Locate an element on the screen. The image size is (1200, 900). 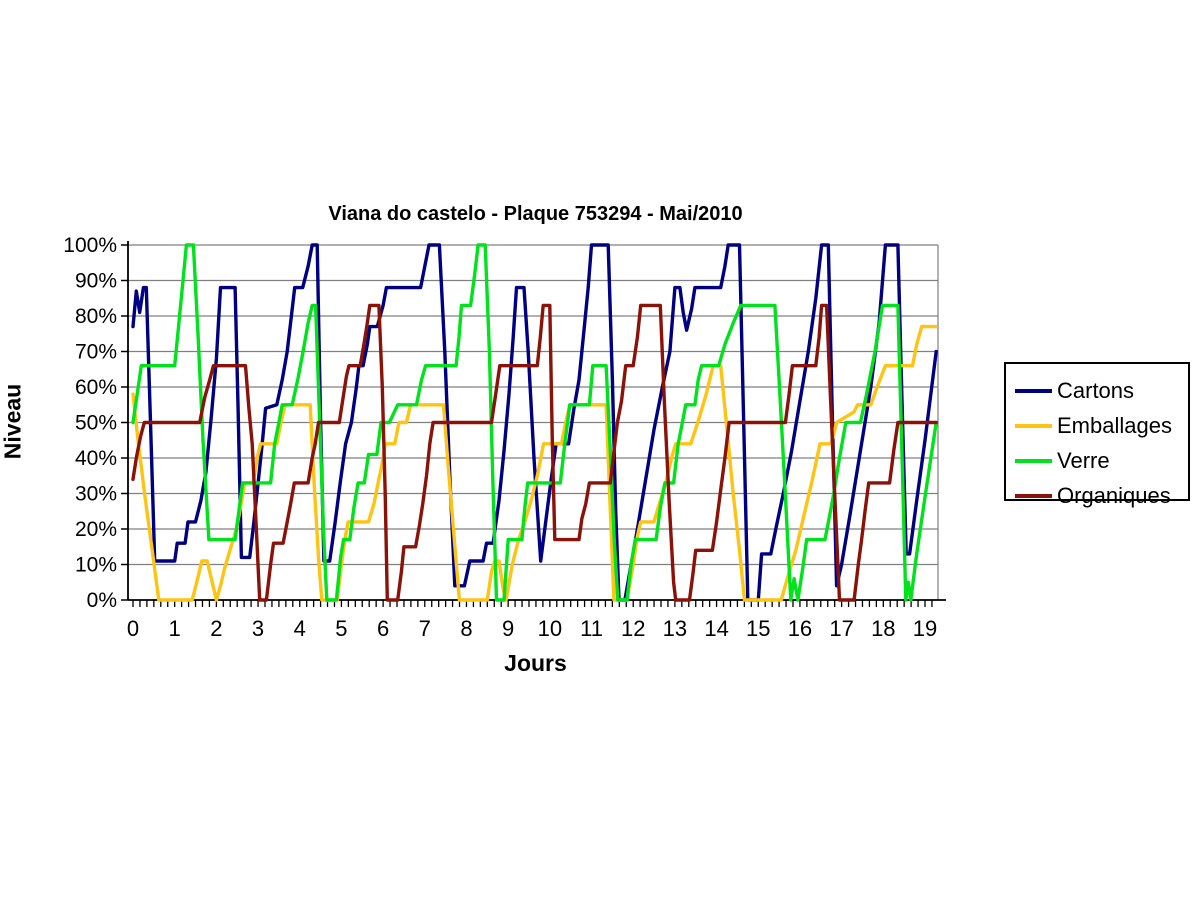
legend-swatch-cartons is located at coordinates (1033, 390).